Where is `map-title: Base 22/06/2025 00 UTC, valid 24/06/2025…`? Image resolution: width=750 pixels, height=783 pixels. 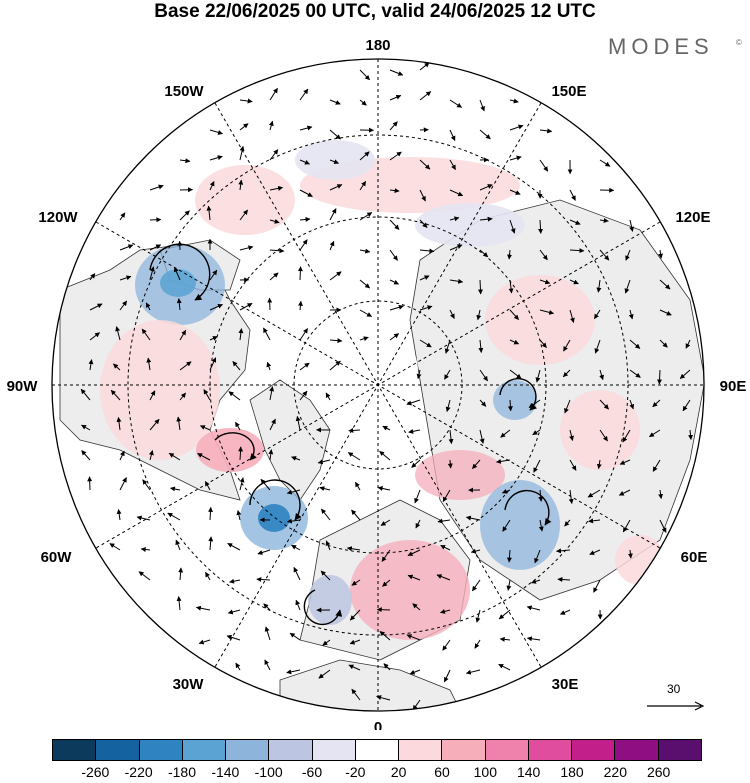
map-title: Base 22/06/2025 00 UTC, valid 24/06/2025… is located at coordinates (375, 11).